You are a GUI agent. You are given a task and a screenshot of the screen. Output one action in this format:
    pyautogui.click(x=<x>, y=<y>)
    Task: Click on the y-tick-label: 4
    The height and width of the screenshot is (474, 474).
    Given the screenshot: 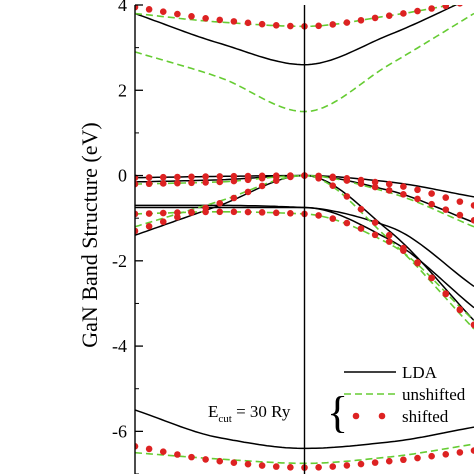 What is the action you would take?
    pyautogui.click(x=122, y=7)
    